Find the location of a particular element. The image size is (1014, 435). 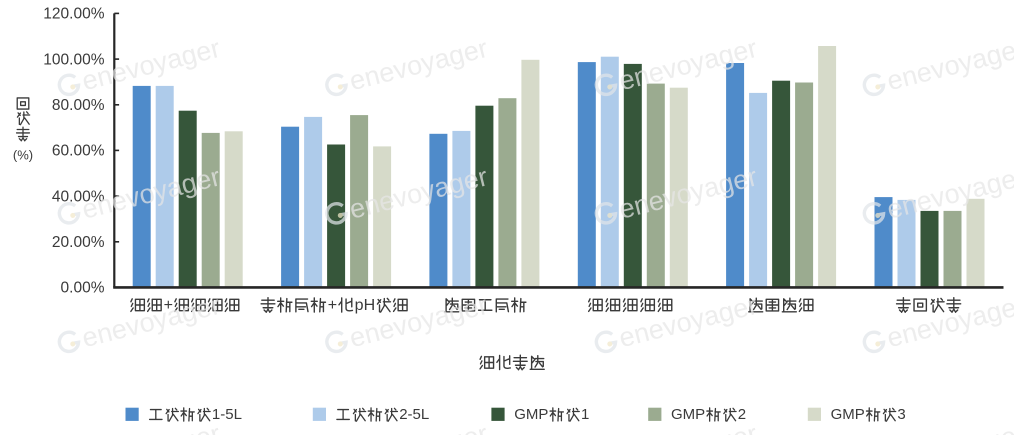

svg-text: 120.00% is located at coordinates (73, 14).